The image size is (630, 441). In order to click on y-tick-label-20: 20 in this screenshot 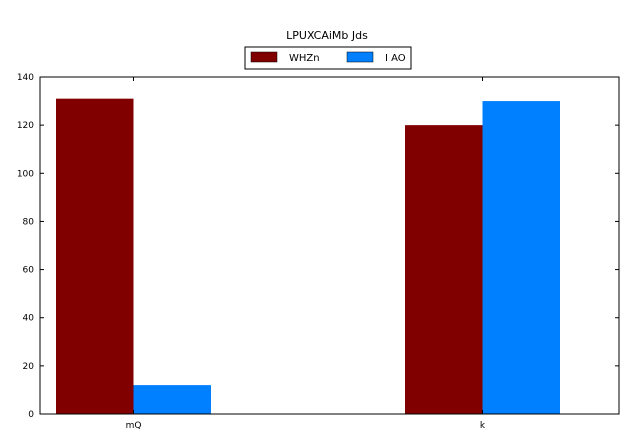, I will do `click(29, 367)`.